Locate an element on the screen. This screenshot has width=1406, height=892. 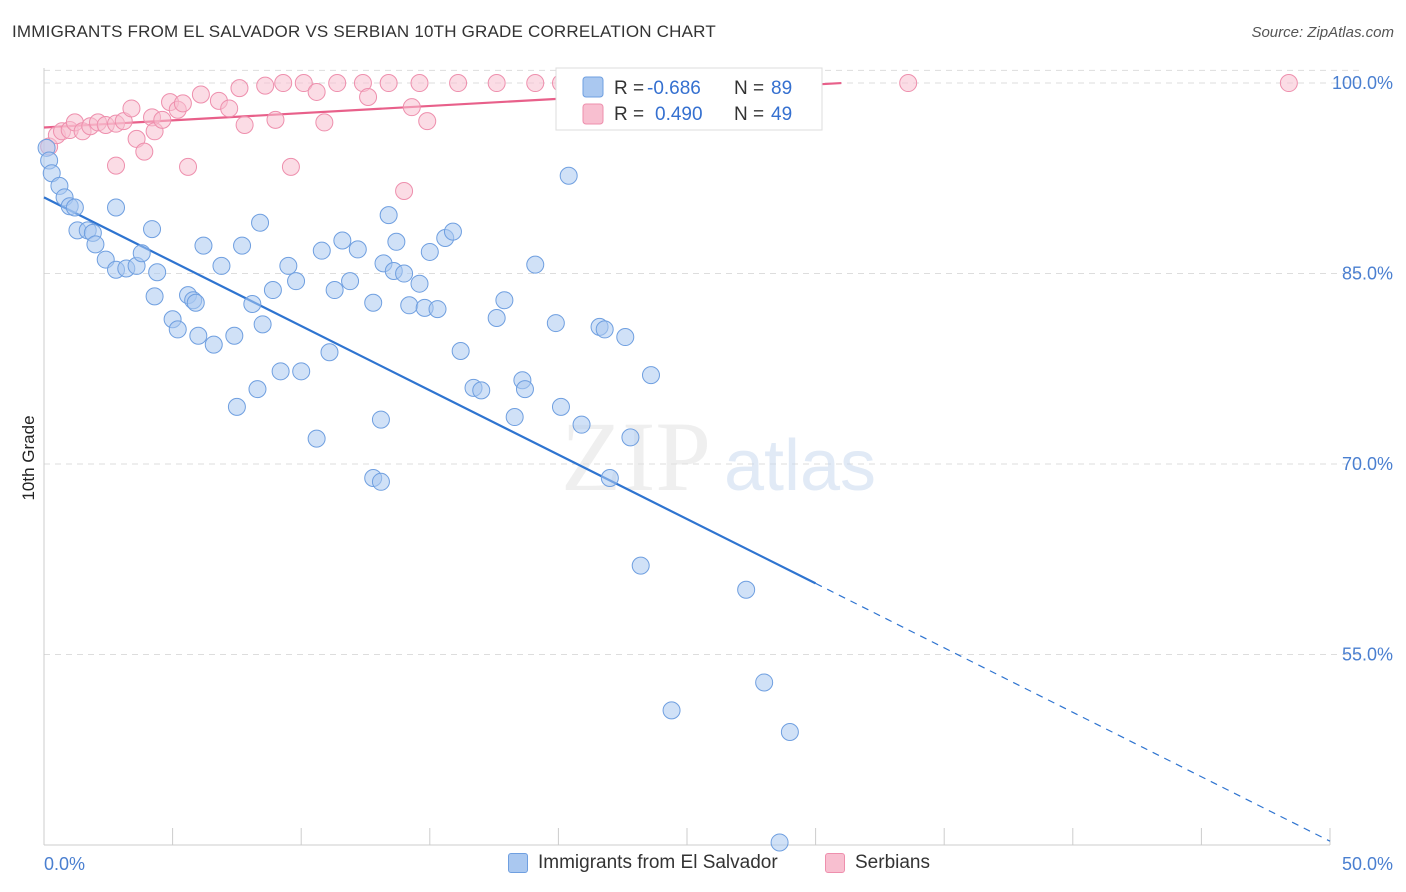
legend-label-serbians: Serbians is located at coordinates (892, 862).